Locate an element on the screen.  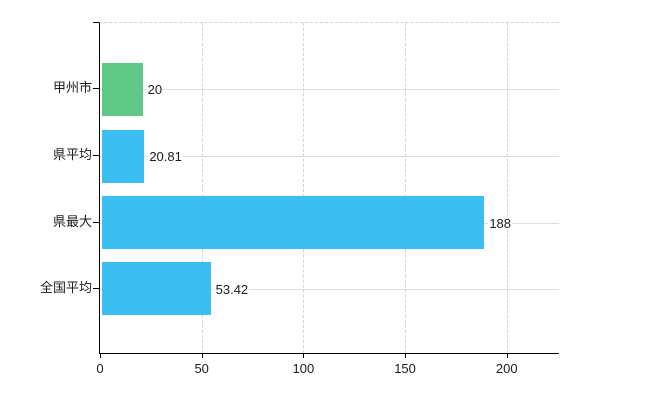
bar-県最大 is located at coordinates (293, 222).